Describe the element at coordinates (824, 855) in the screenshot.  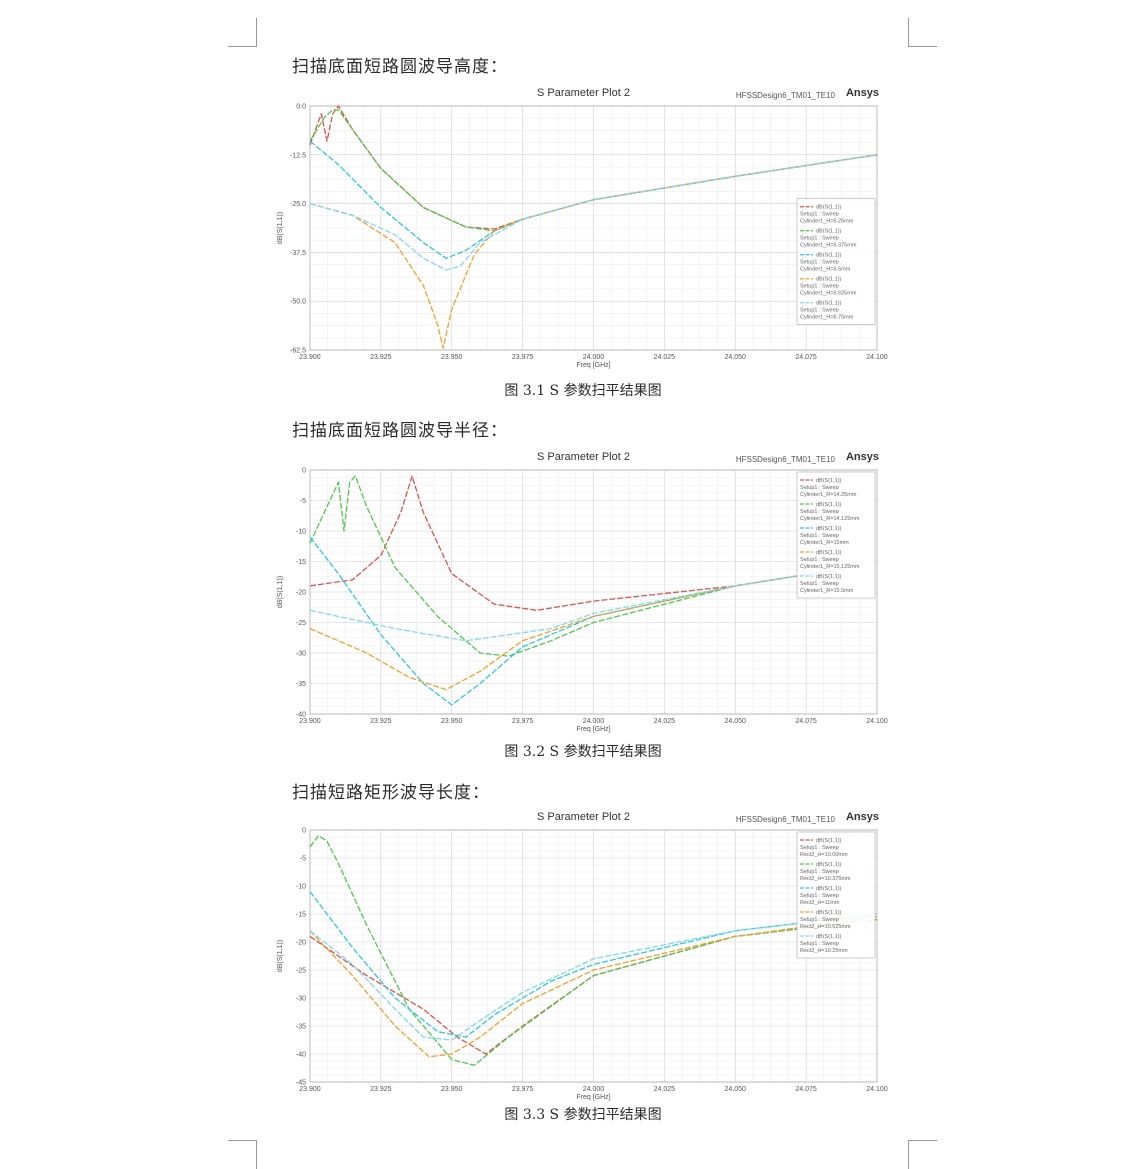
I see `legend-entry-text: Rect2_H=10.00mm` at that location.